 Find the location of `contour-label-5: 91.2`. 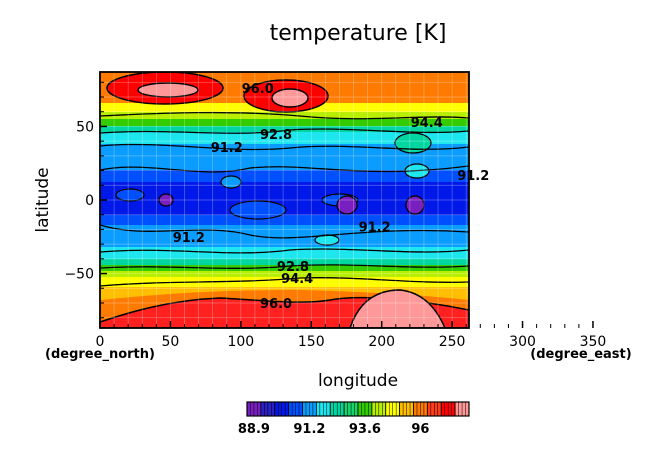

contour-label-5: 91.2 is located at coordinates (189, 238).